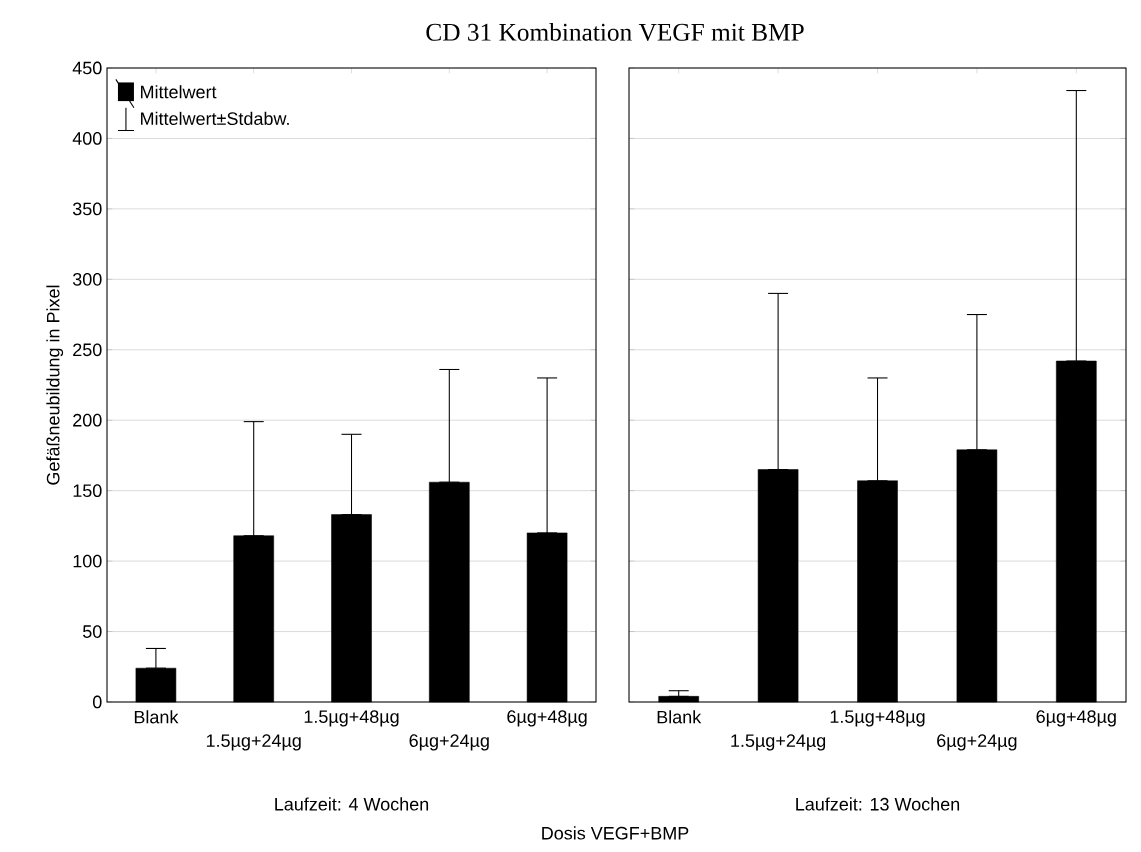 The height and width of the screenshot is (852, 1141). I want to click on y-tick-label: 350, so click(87, 209).